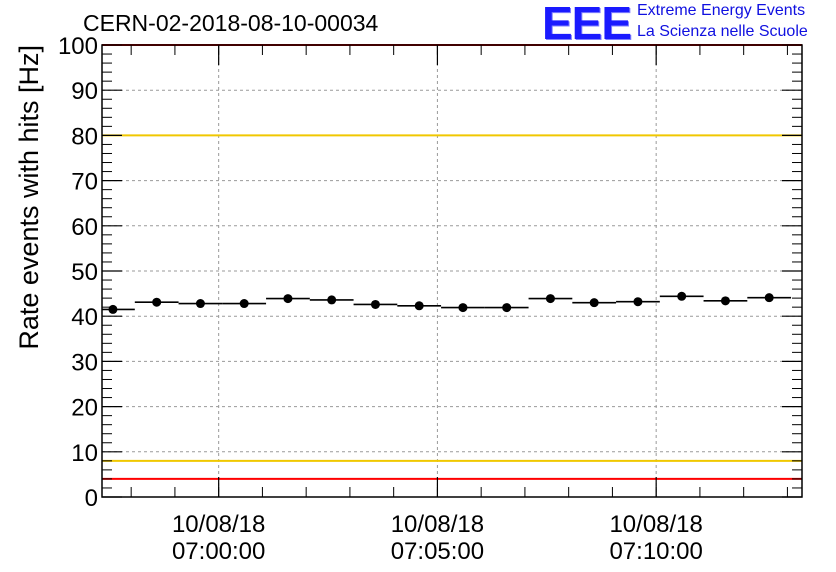 Image resolution: width=836 pixels, height=572 pixels. What do you see at coordinates (84, 362) in the screenshot?
I see `y-tick-label: 30` at bounding box center [84, 362].